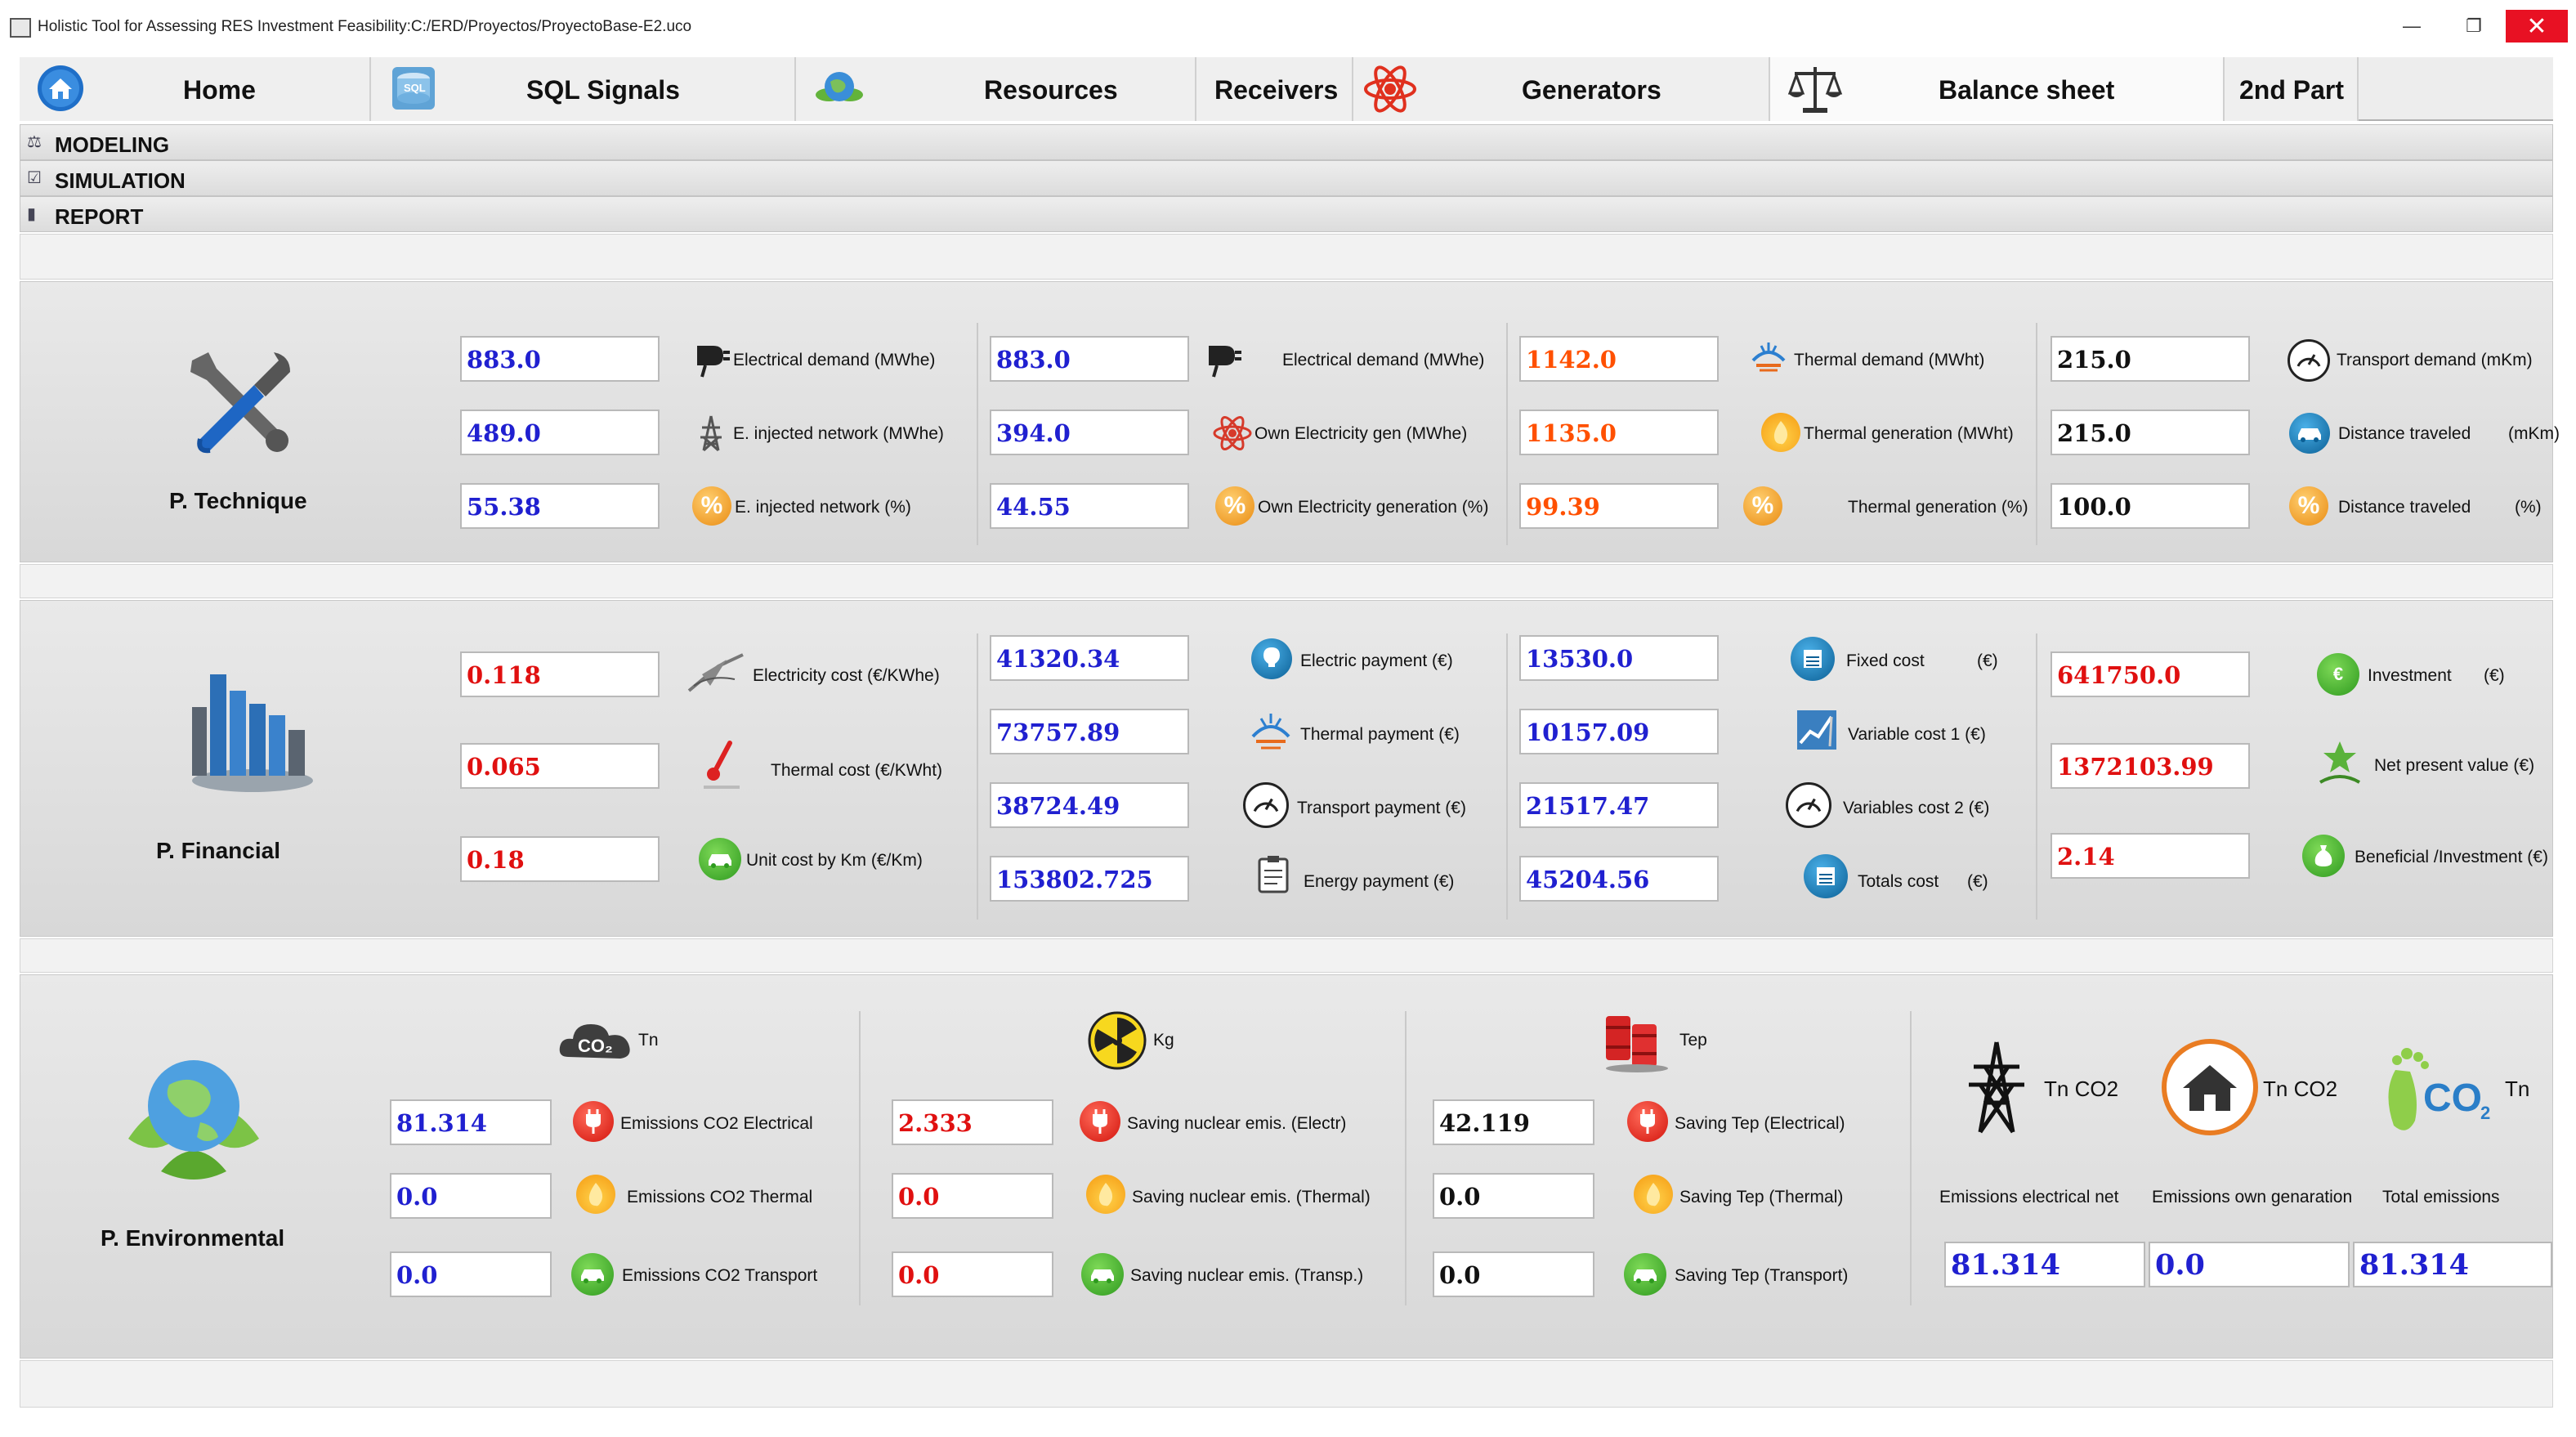 This screenshot has height=1437, width=2576. I want to click on thermal-generation-value: 1135.0, so click(1619, 432).